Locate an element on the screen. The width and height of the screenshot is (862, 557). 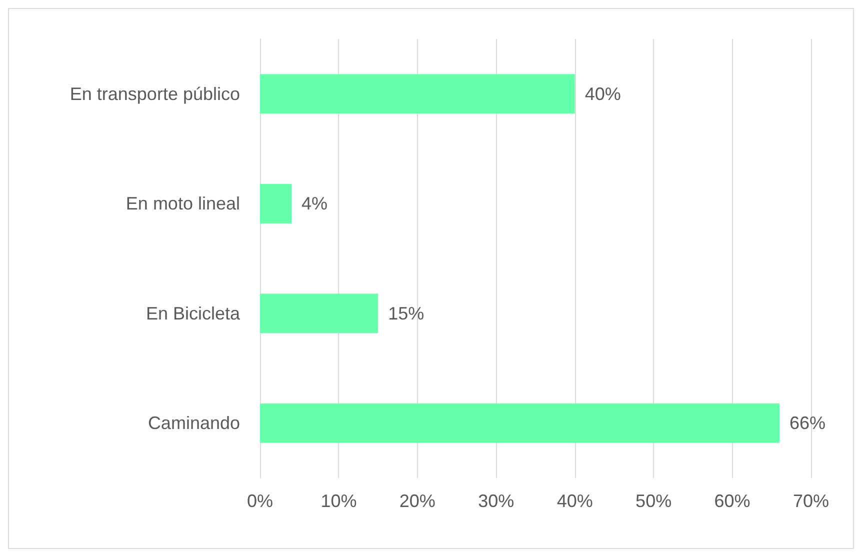
x-tick-label: 10% is located at coordinates (338, 501).